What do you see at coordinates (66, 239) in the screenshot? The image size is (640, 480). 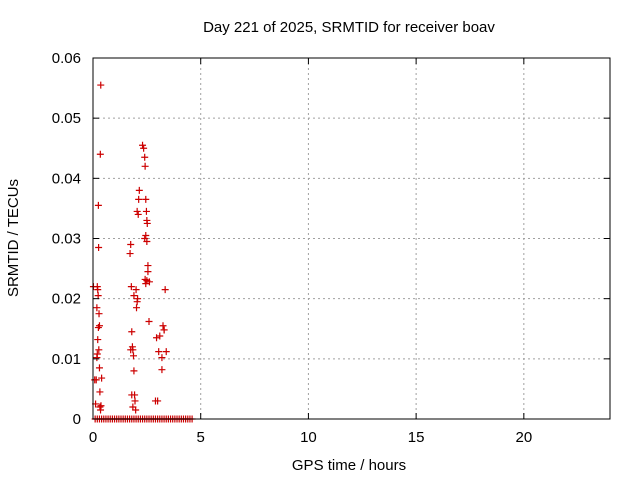 I see `y-tick-label: 0.03` at bounding box center [66, 239].